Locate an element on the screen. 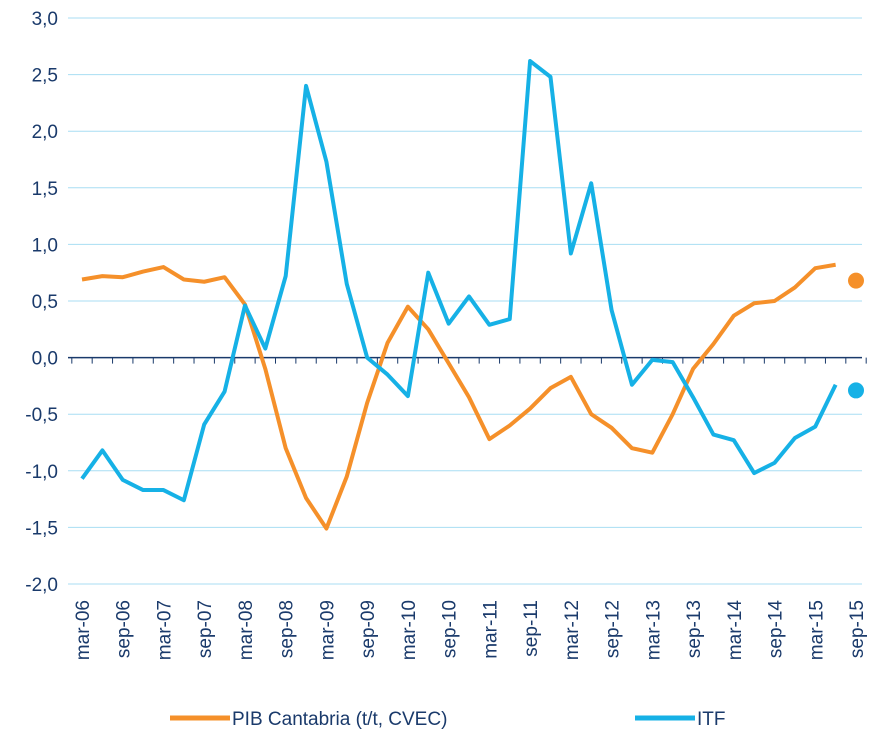 The width and height of the screenshot is (875, 742). y-tick-label: -2,0 is located at coordinates (41, 585).